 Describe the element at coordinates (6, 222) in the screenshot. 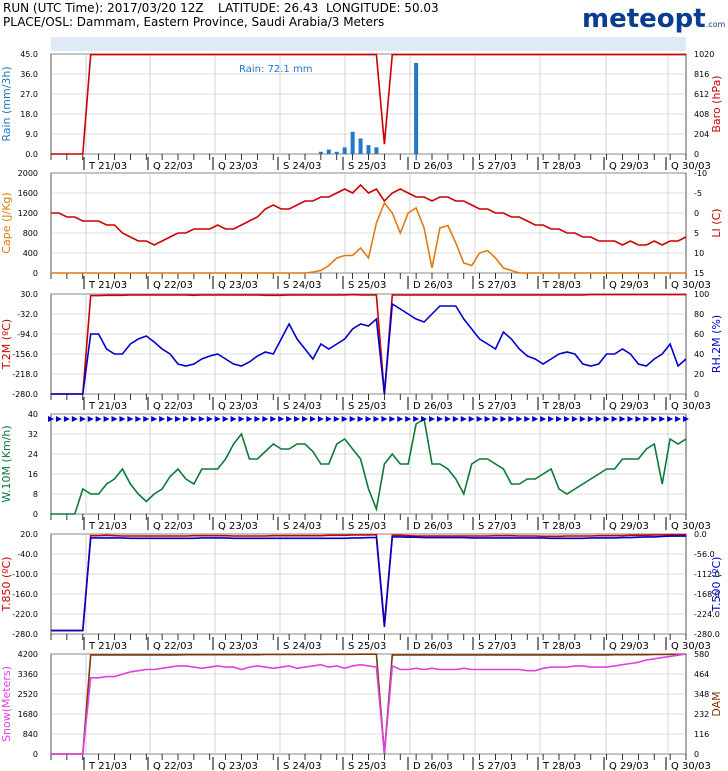

I see `y-axis-label: Cape (J/Kg)` at that location.